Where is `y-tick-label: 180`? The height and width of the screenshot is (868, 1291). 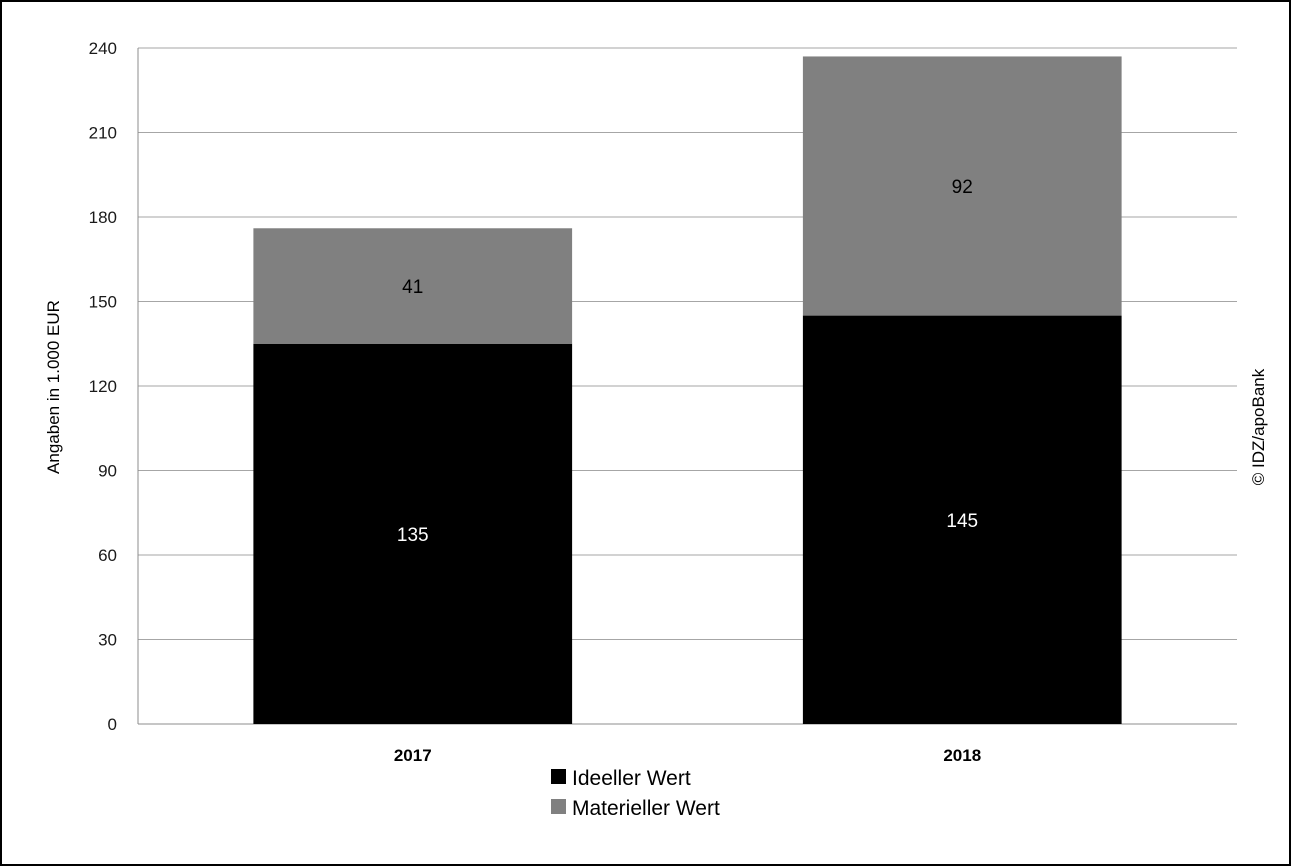 y-tick-label: 180 is located at coordinates (103, 217).